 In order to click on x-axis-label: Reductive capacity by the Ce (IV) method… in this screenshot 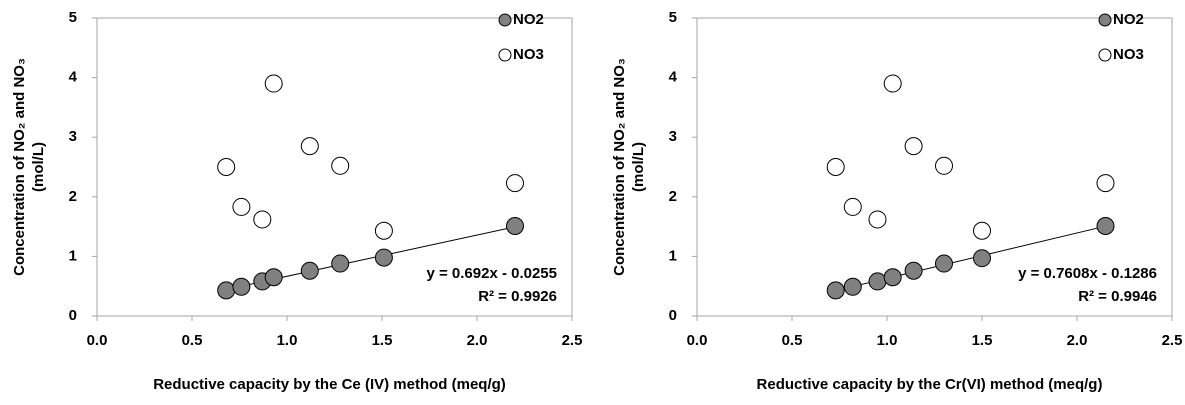, I will do `click(329, 384)`.